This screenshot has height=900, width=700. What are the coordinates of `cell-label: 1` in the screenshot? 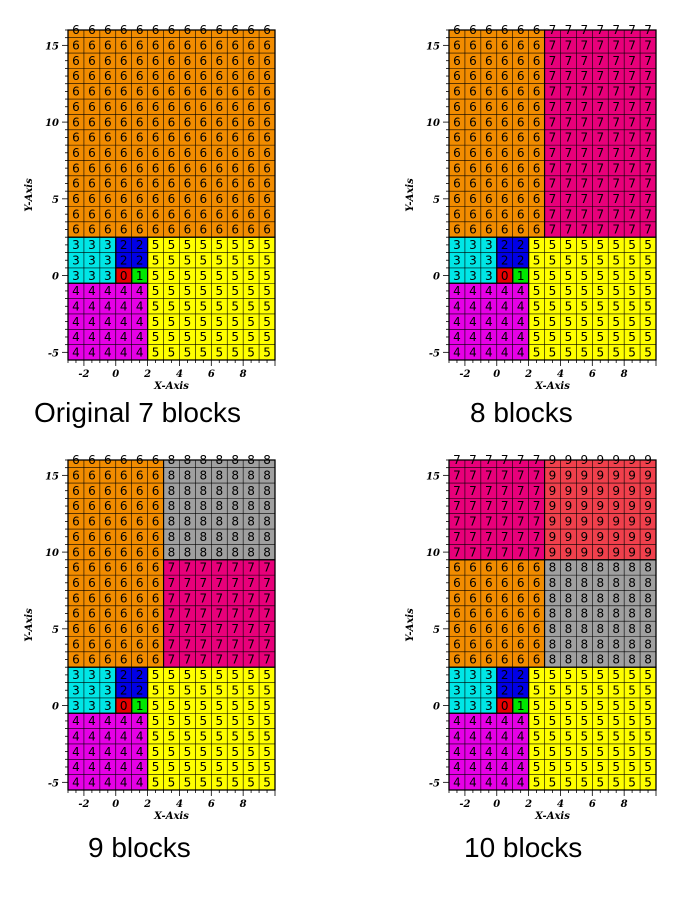 It's located at (521, 276).